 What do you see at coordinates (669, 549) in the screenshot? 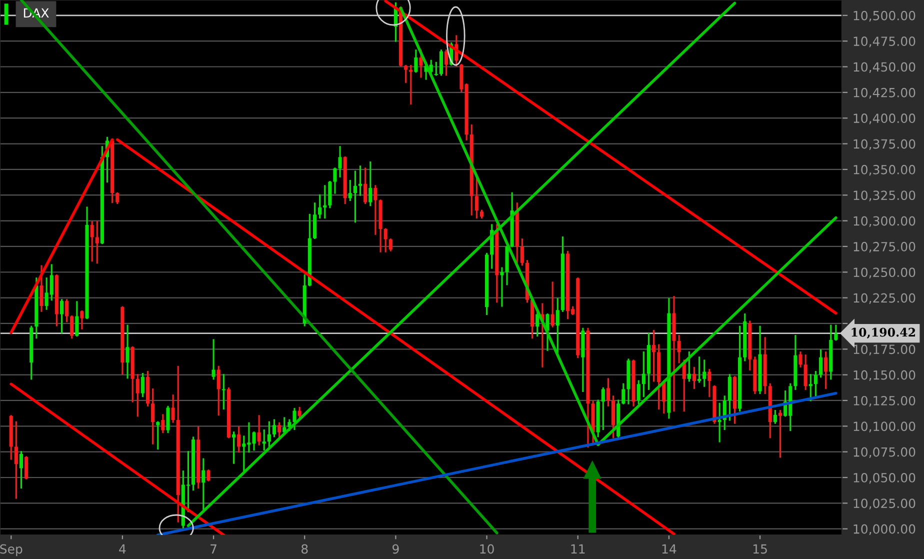
I see `x-tick-label: 14` at bounding box center [669, 549].